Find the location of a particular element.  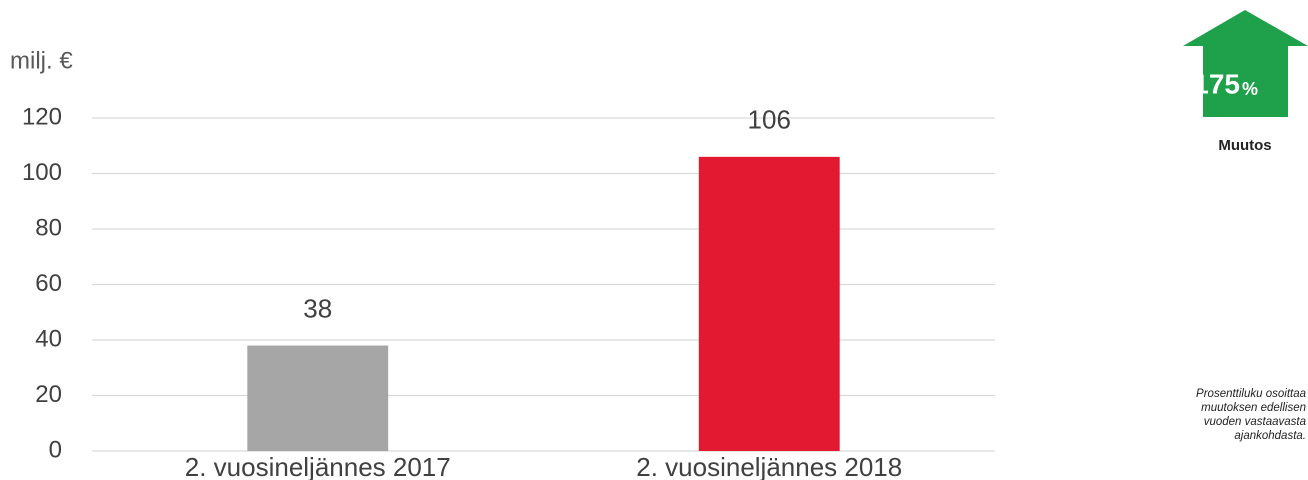

y-tick-label: 100 is located at coordinates (42, 172).